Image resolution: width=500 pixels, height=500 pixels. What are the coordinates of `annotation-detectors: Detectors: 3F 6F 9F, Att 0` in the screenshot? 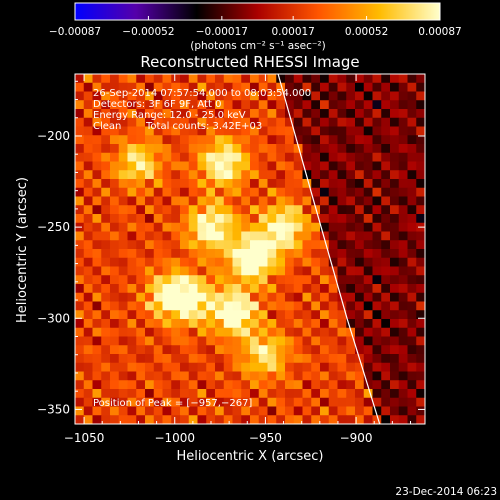 It's located at (157, 104).